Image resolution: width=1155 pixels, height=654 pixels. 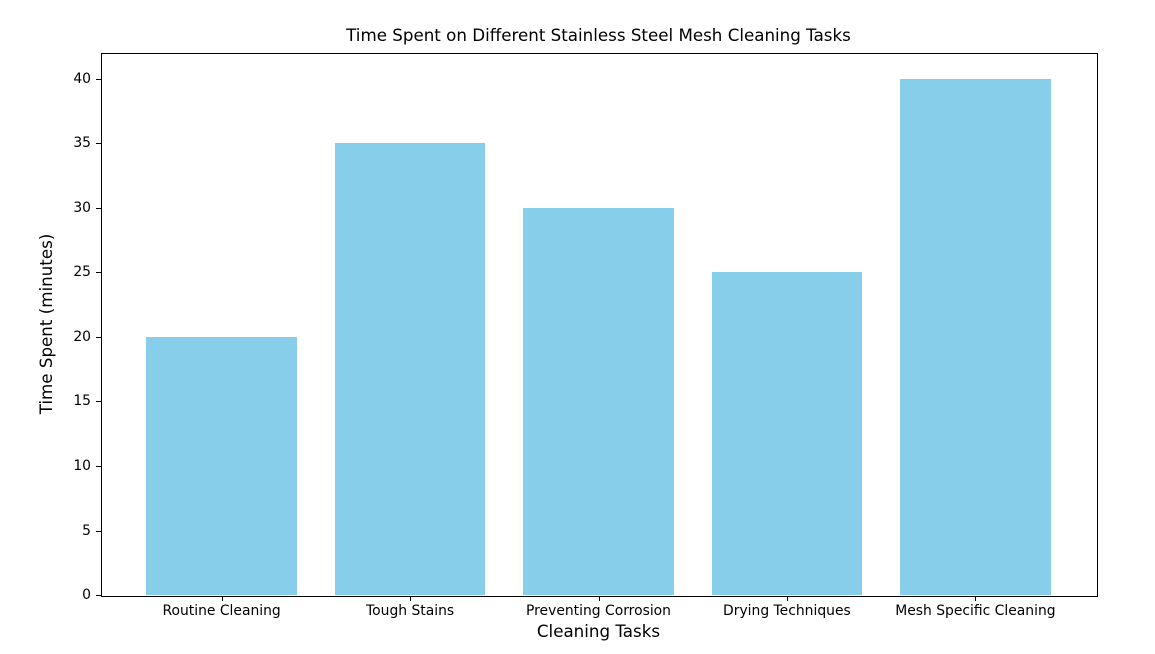 I want to click on y-tick-label: 25, so click(x=82, y=272).